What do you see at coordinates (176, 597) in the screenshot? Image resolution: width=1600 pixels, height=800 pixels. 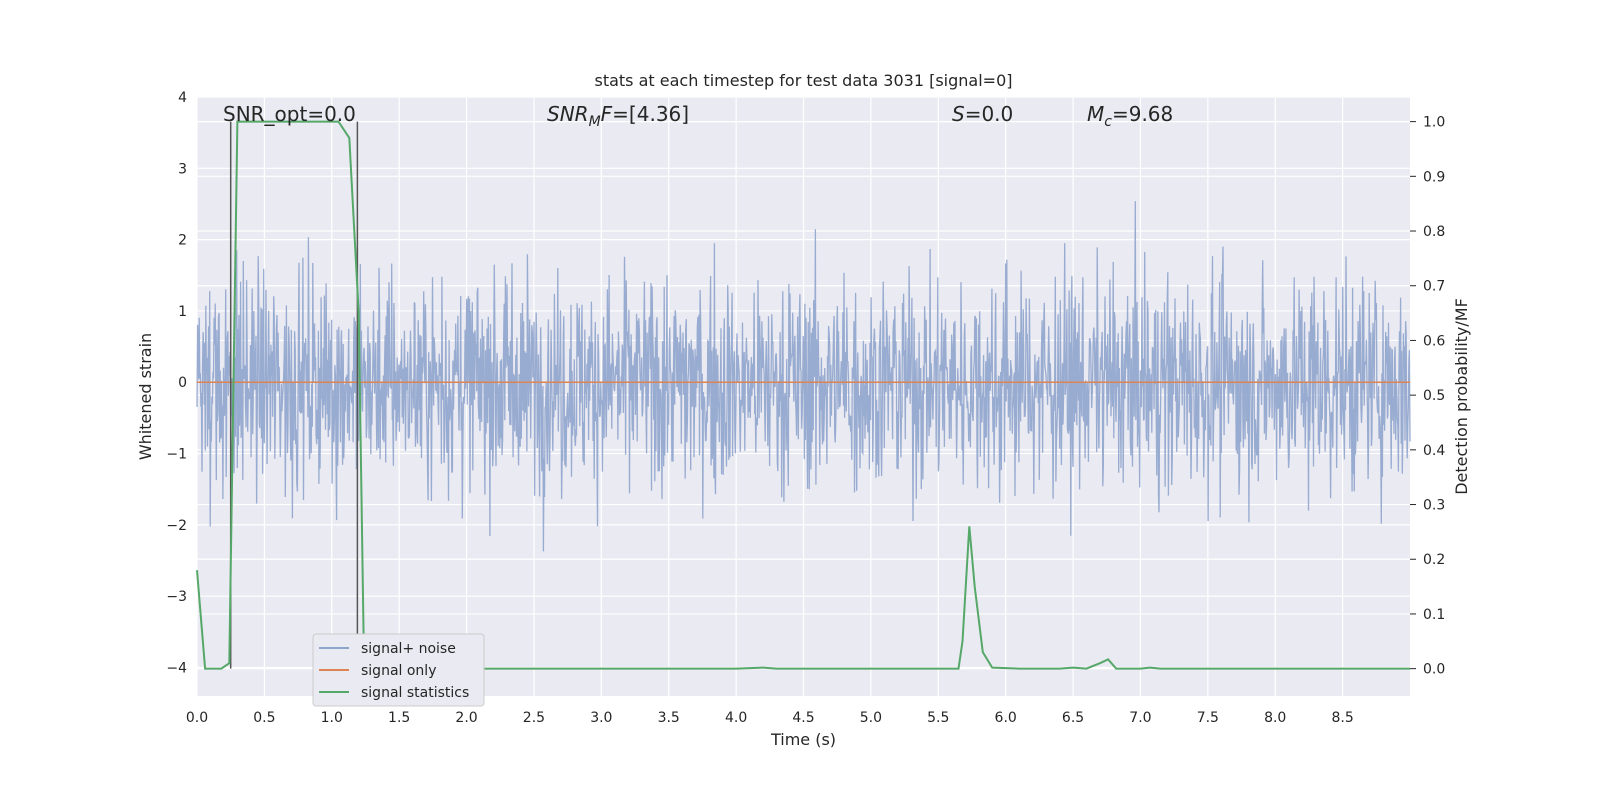 I see `y-tick-label: −3` at bounding box center [176, 597].